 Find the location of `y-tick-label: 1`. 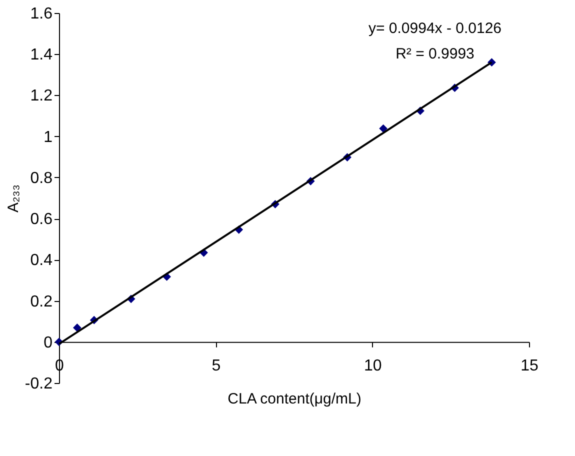

y-tick-label: 1 is located at coordinates (48, 137).